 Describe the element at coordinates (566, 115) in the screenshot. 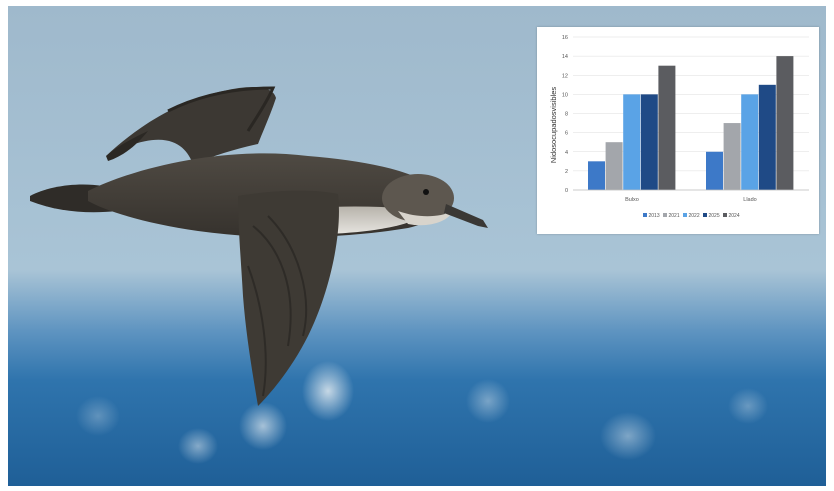

I see `y-tick-label: 8` at that location.